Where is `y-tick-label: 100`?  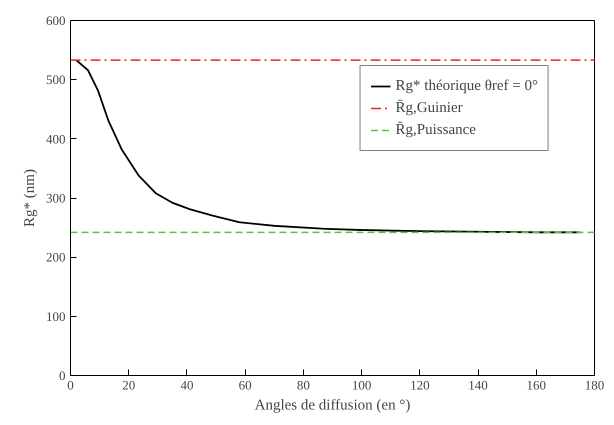
y-tick-label: 100 is located at coordinates (56, 316).